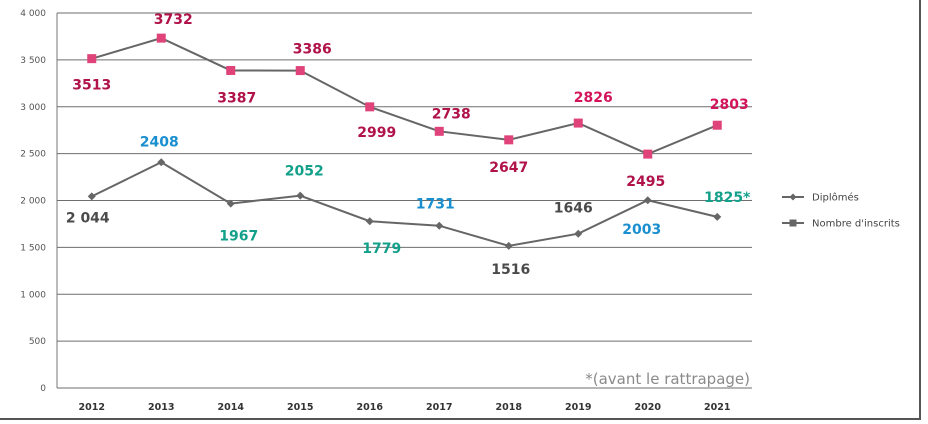  What do you see at coordinates (573, 209) in the screenshot?
I see `diplomes-data-label: 1646` at bounding box center [573, 209].